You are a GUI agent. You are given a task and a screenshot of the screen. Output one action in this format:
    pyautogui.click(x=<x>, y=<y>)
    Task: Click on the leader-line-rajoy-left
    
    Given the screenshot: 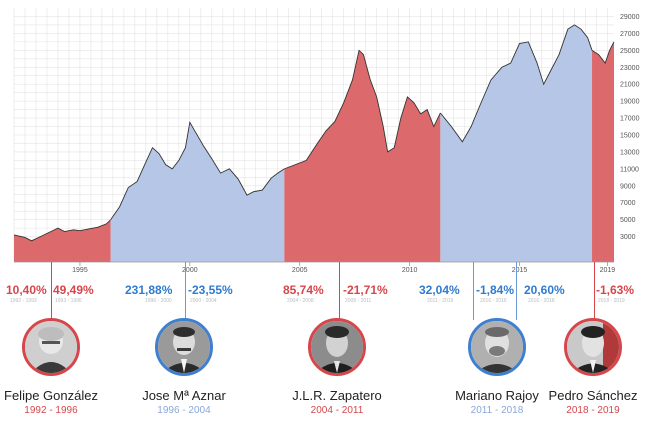 What is the action you would take?
    pyautogui.click(x=473, y=291)
    